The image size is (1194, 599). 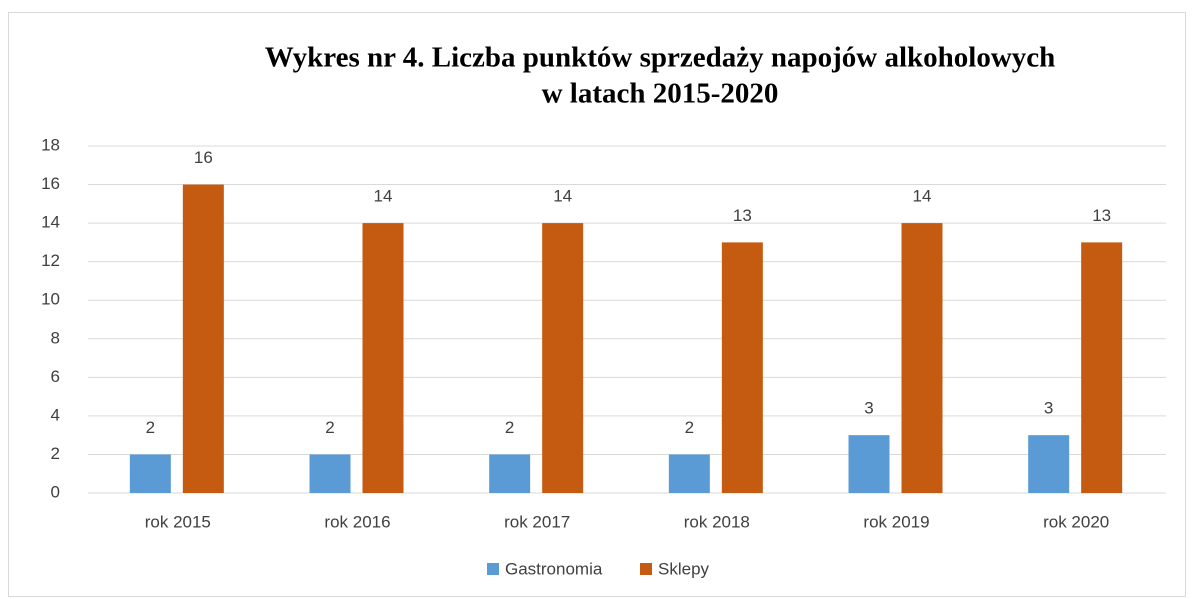 What do you see at coordinates (50, 222) in the screenshot?
I see `y-tick-label: 14` at bounding box center [50, 222].